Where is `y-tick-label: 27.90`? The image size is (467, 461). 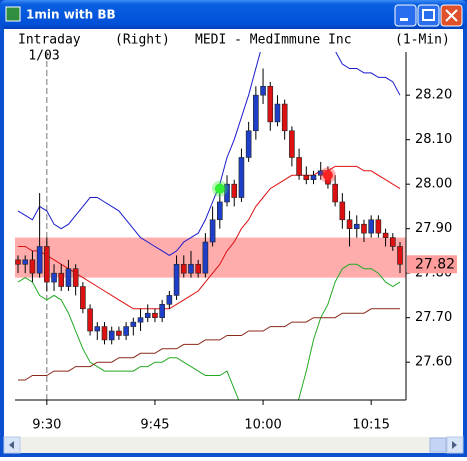 y-tick-label: 27.90 is located at coordinates (433, 228).